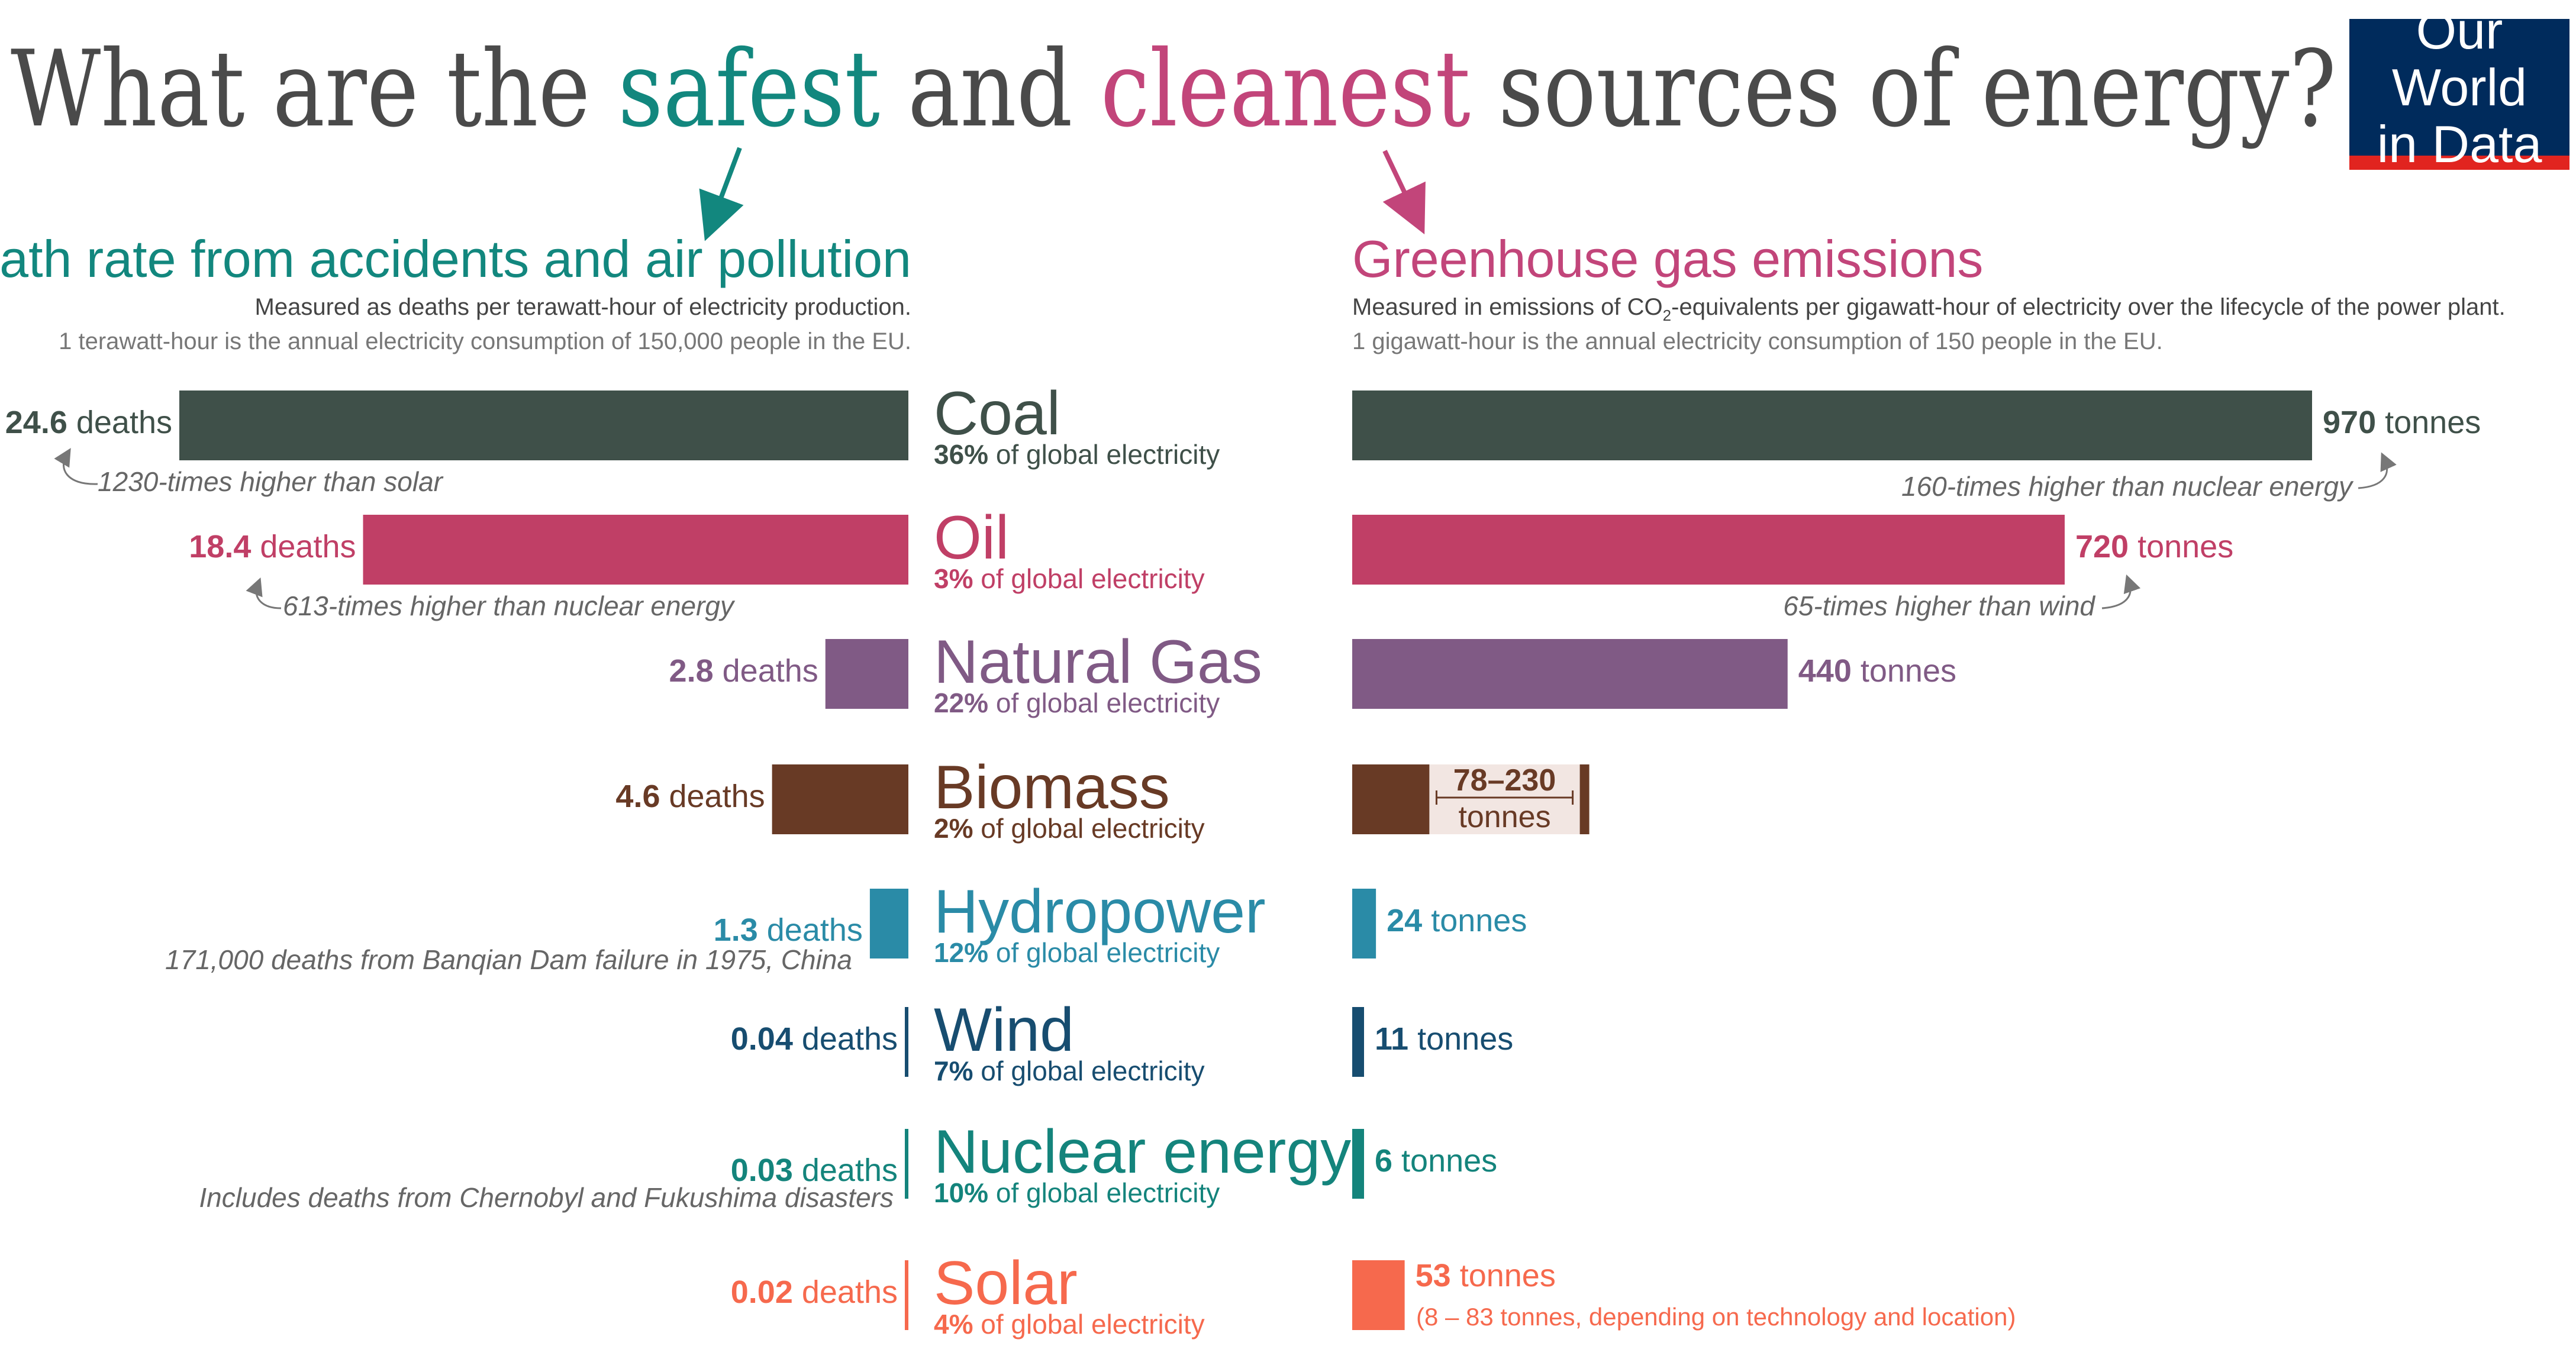  I want to click on death-value-label-solar-part: deaths, so click(845, 1292).